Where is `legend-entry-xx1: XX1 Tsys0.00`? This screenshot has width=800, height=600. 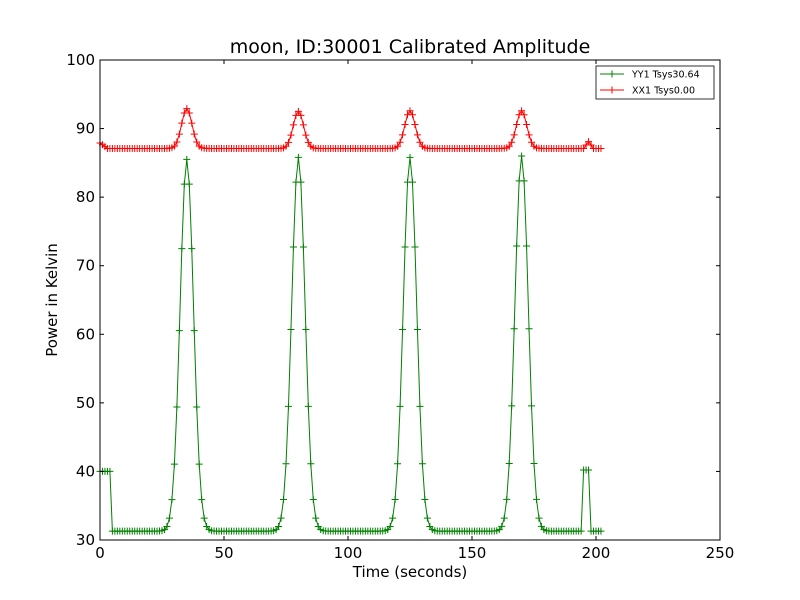
legend-entry-xx1: XX1 Tsys0.00 is located at coordinates (647, 91).